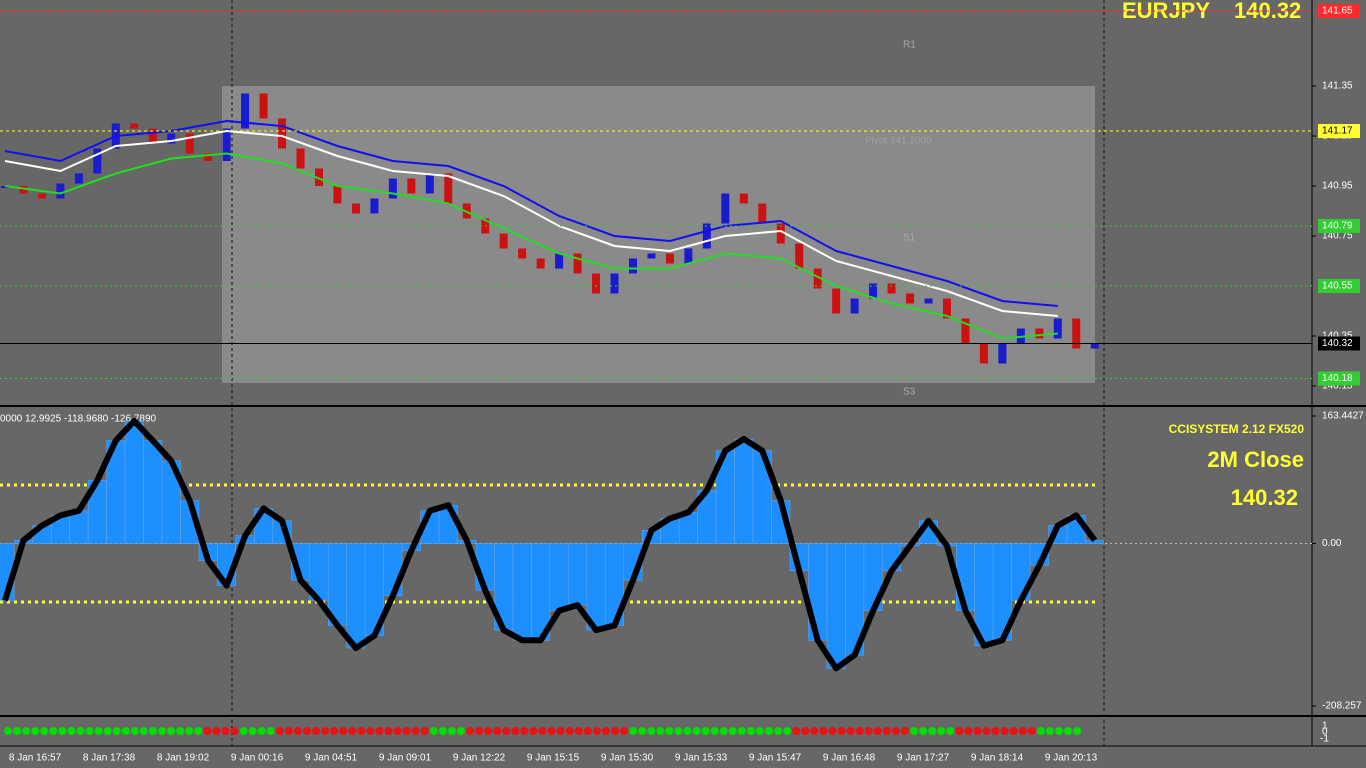 The height and width of the screenshot is (768, 1366). Describe the element at coordinates (1324, 739) in the screenshot. I see `signal-axis-label: -1` at that location.